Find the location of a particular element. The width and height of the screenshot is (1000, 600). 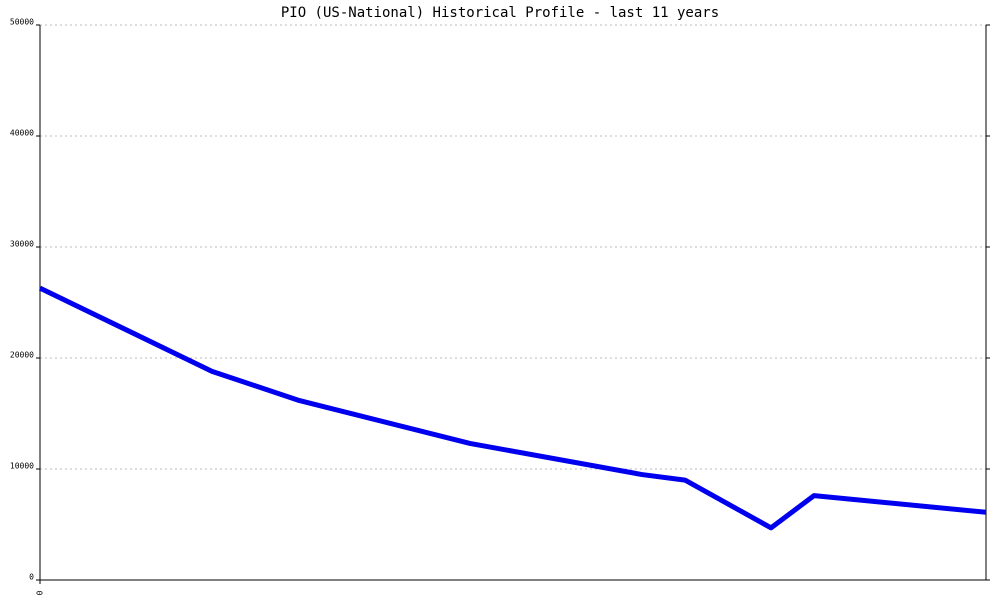

y-tick-label: 0 is located at coordinates (31, 577).